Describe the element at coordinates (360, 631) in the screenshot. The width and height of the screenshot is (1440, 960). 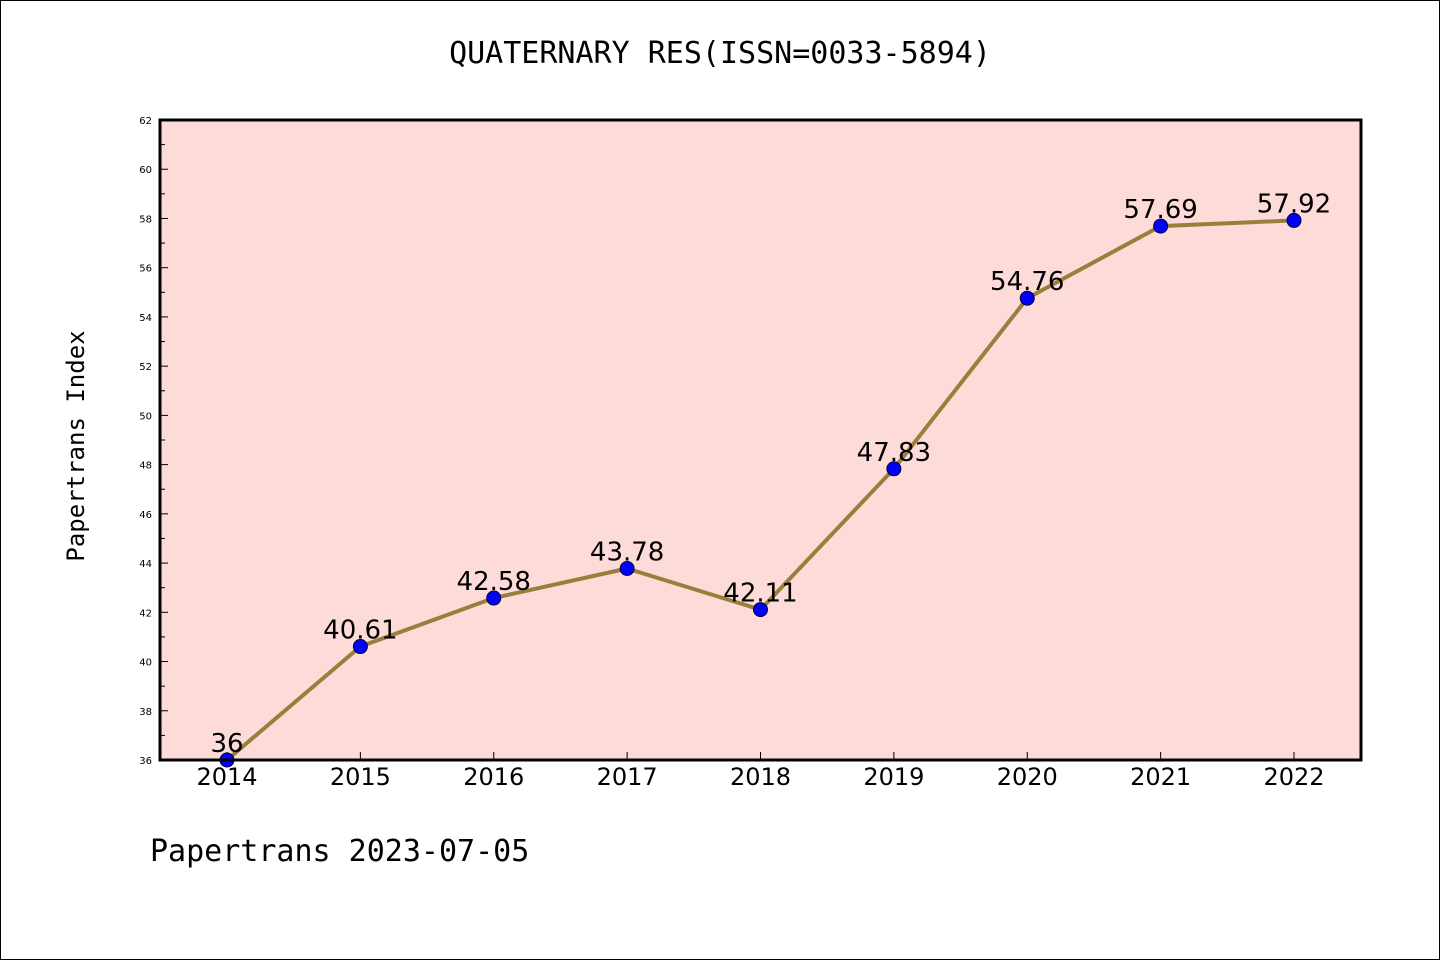
I see `data-label: 40.61` at that location.